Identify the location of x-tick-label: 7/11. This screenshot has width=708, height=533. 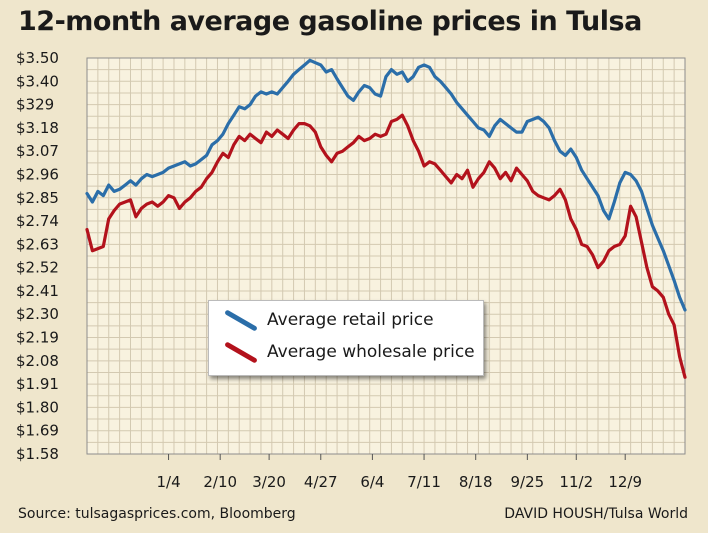
(424, 482).